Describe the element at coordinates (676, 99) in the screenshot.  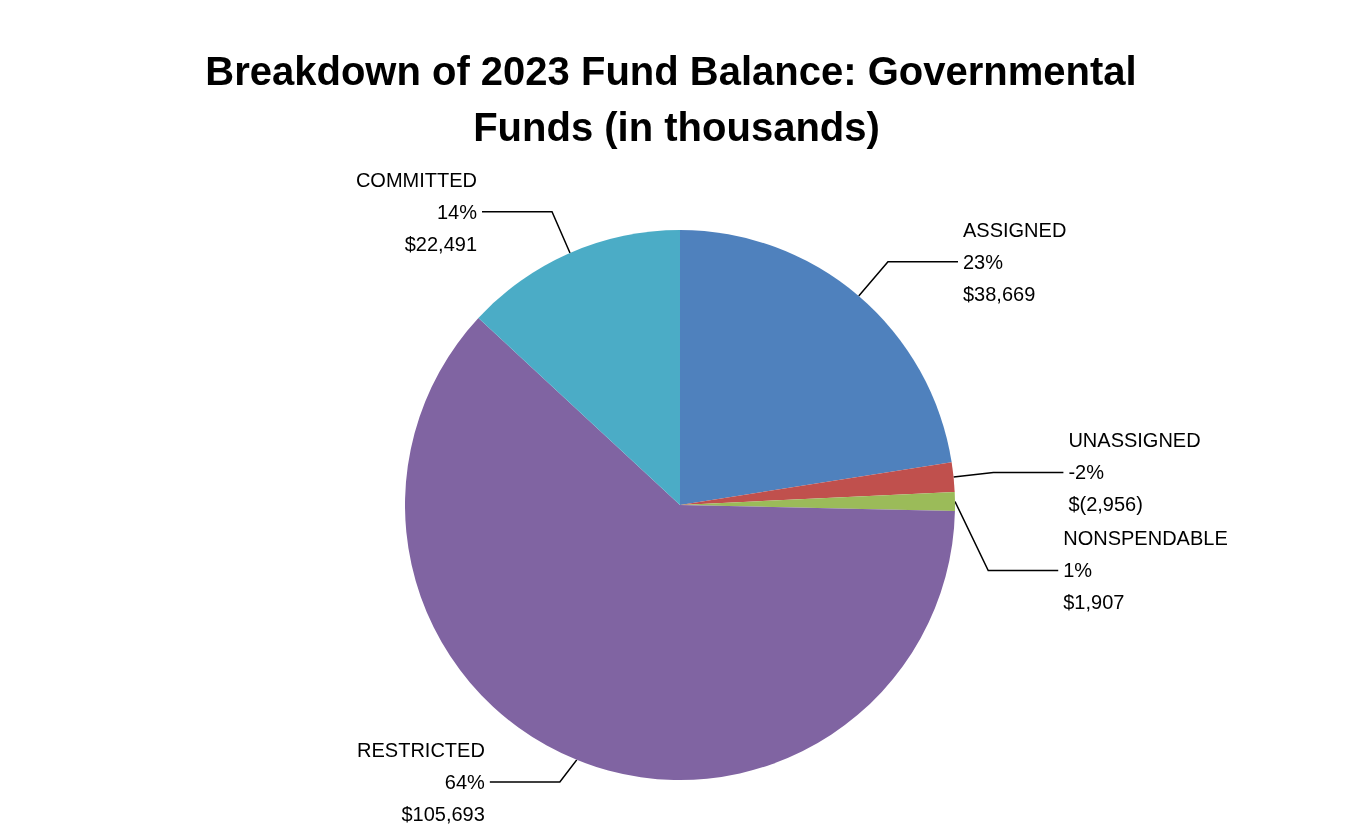
I see `chart-title: Breakdown of 2023 Fund Balance: Governmental Funds (in thousands)` at that location.